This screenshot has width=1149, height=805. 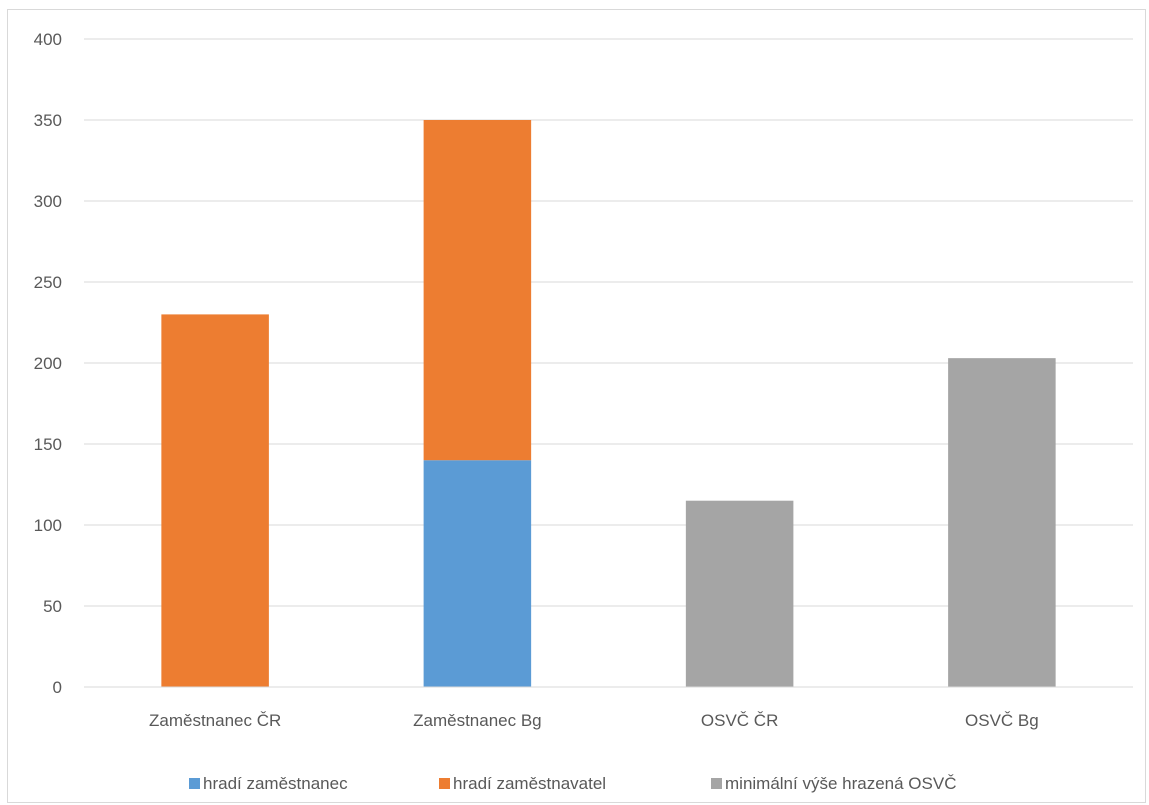 I want to click on y-tick-label: 300, so click(x=48, y=201).